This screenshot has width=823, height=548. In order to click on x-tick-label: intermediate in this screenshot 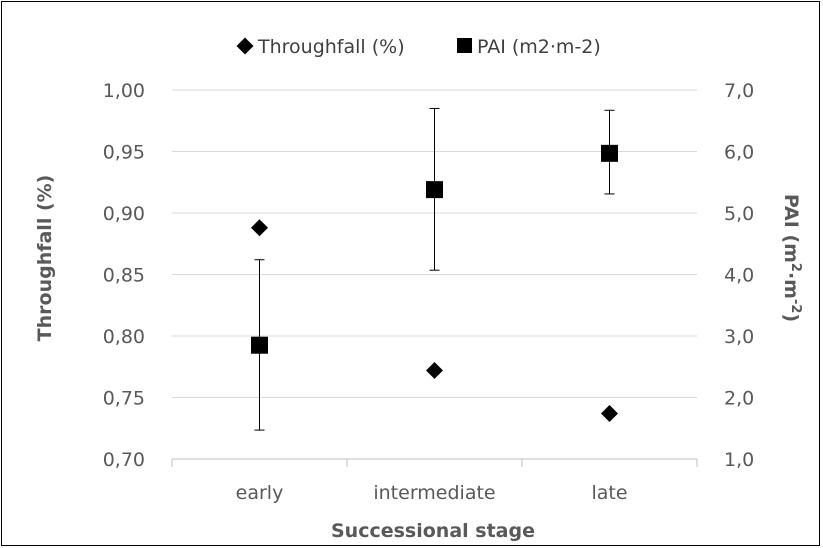, I will do `click(434, 493)`.